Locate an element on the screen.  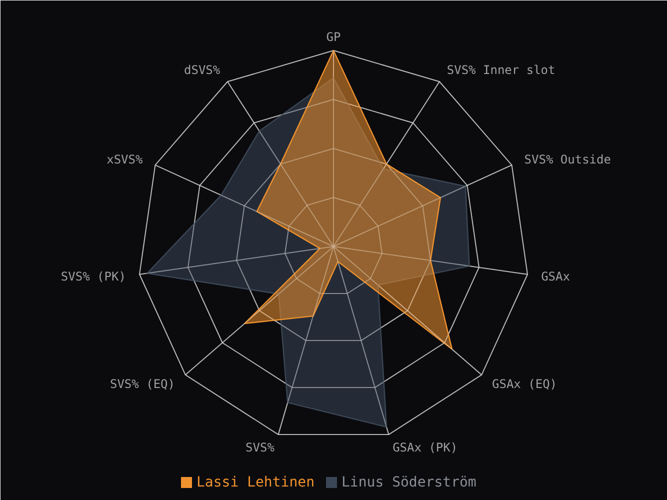
legend-label: Linus Söderström is located at coordinates (409, 482).